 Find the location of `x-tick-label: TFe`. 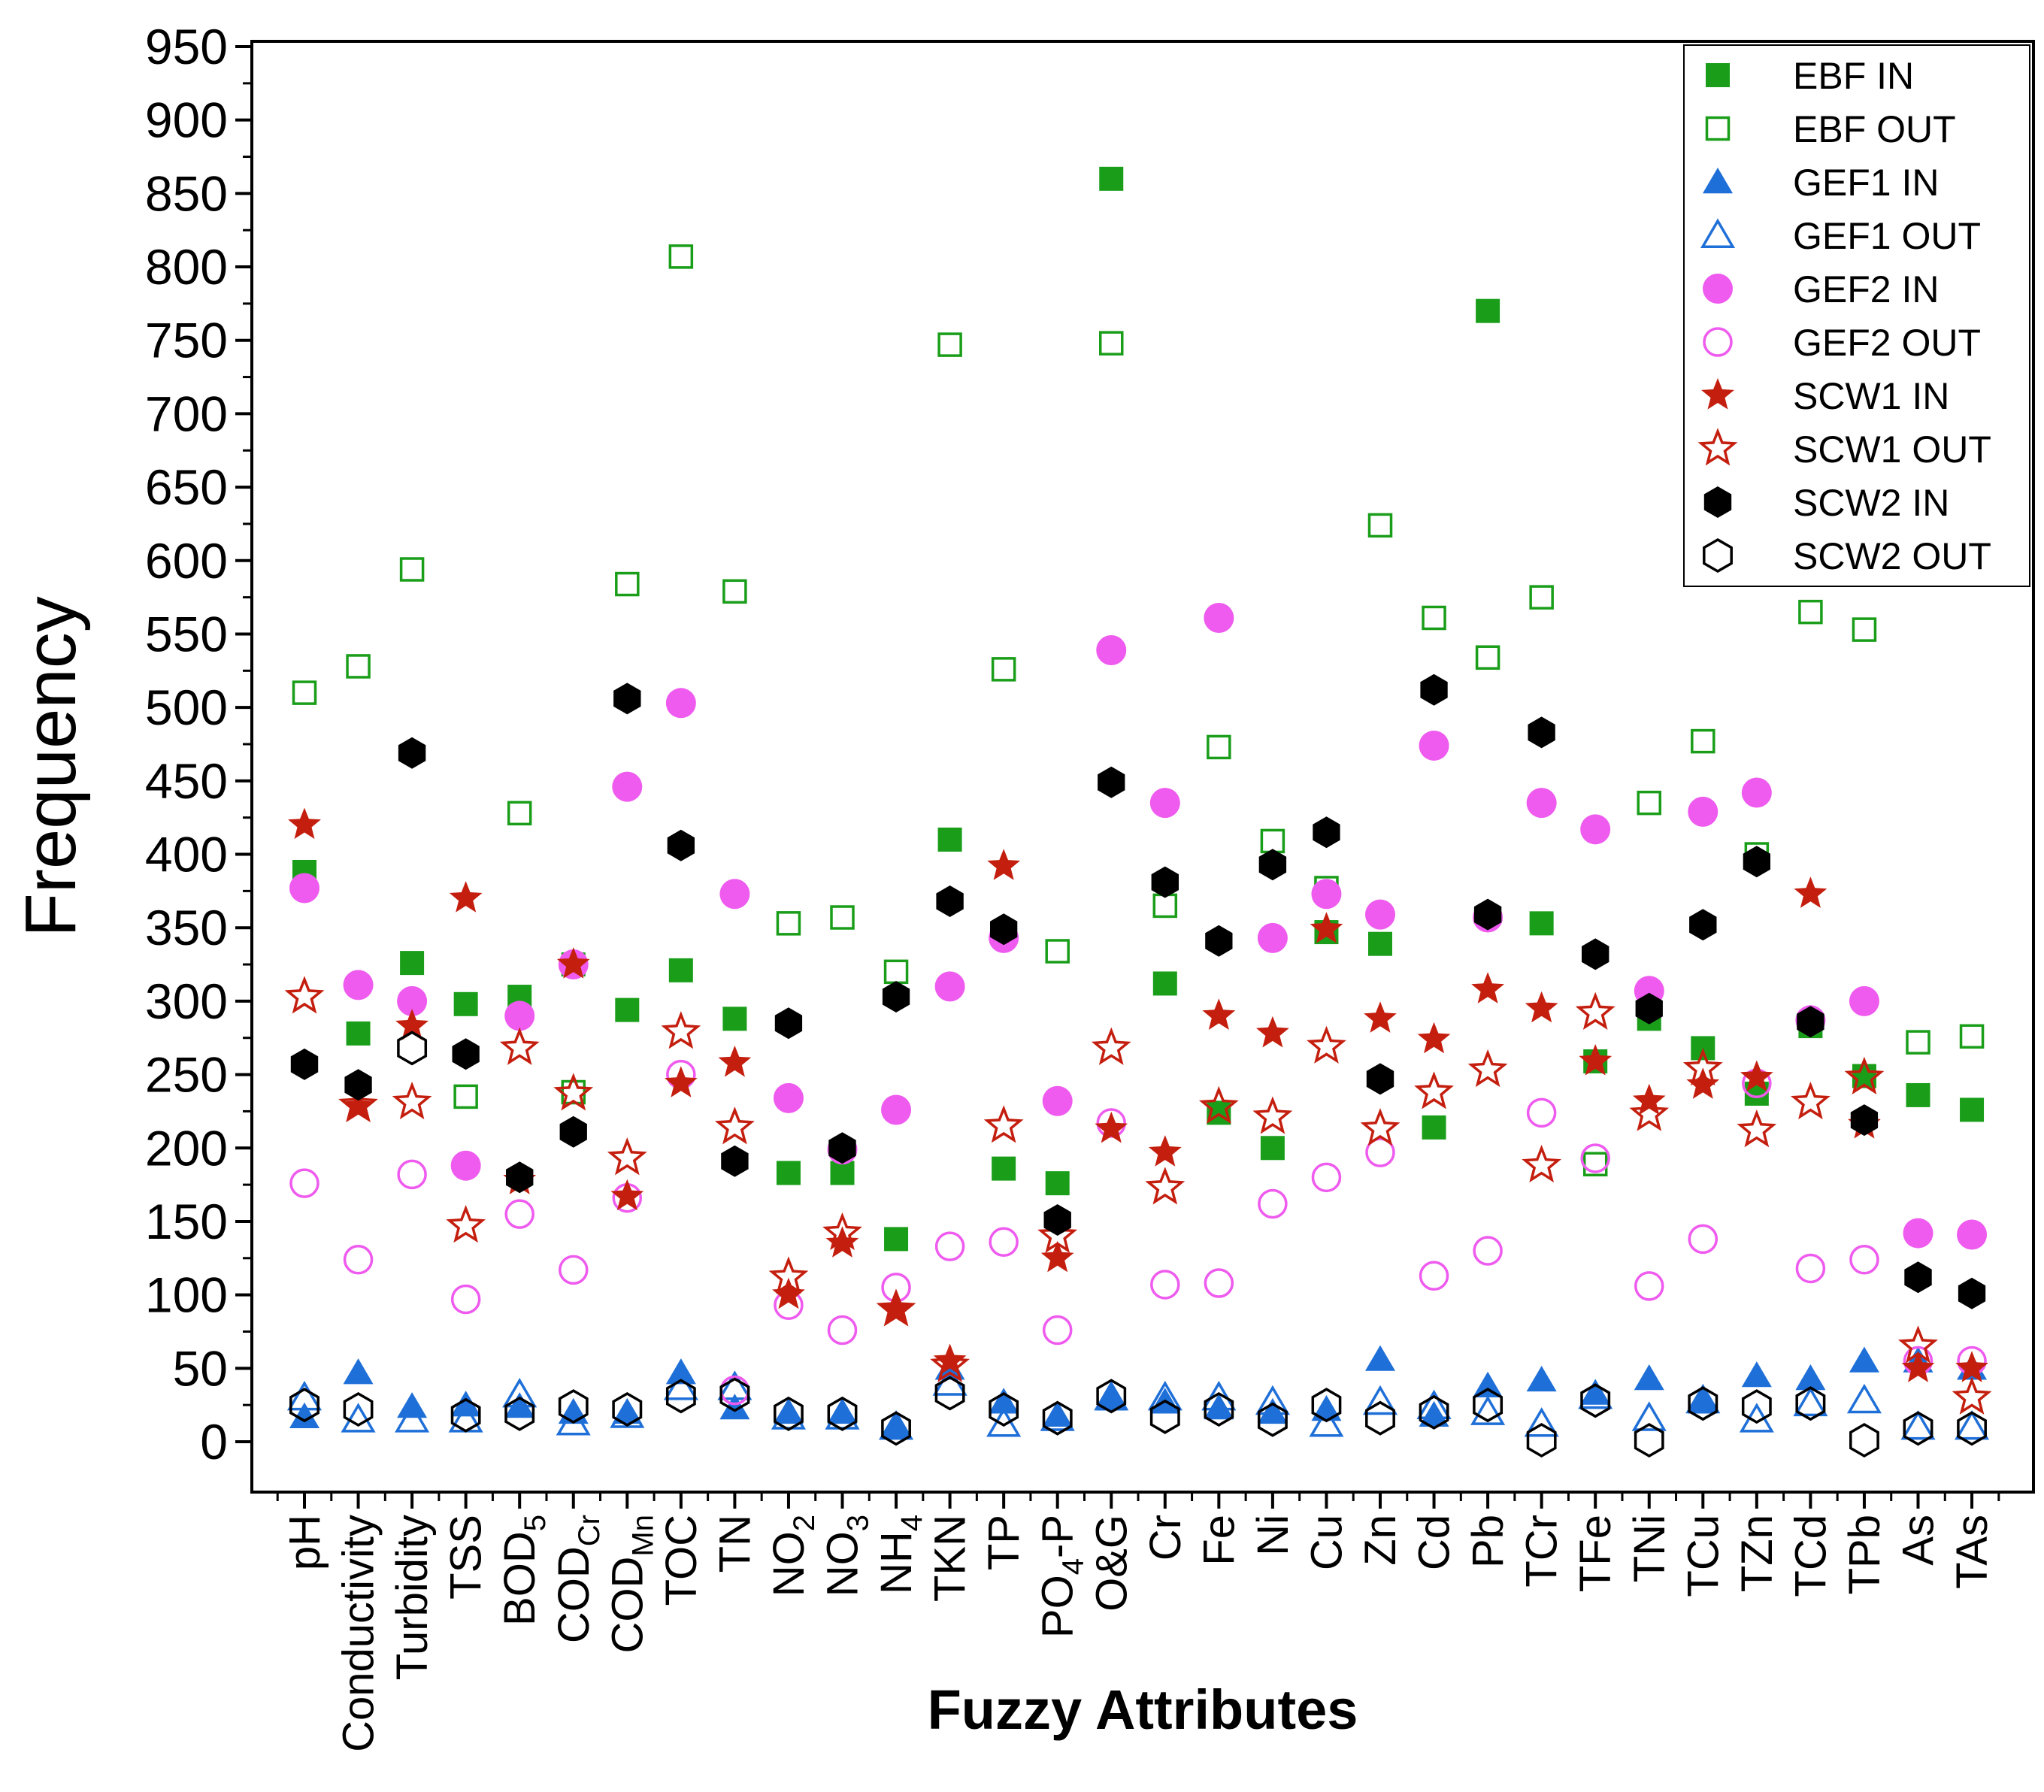

x-tick-label: TFe is located at coordinates (1595, 1553).